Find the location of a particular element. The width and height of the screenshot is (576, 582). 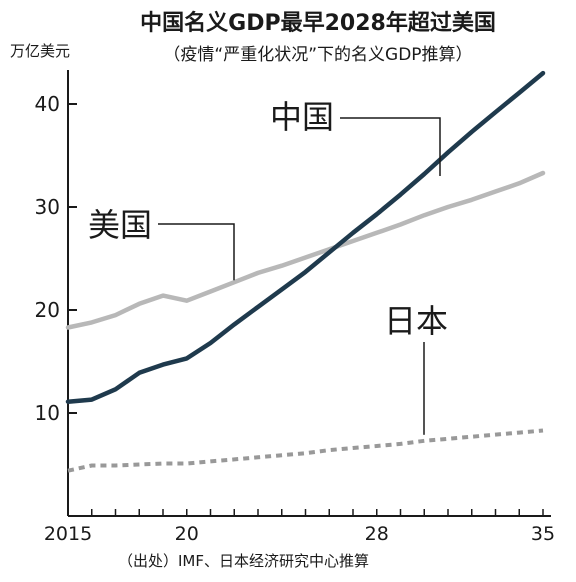

y-tick-label: 30 is located at coordinates (47, 207).